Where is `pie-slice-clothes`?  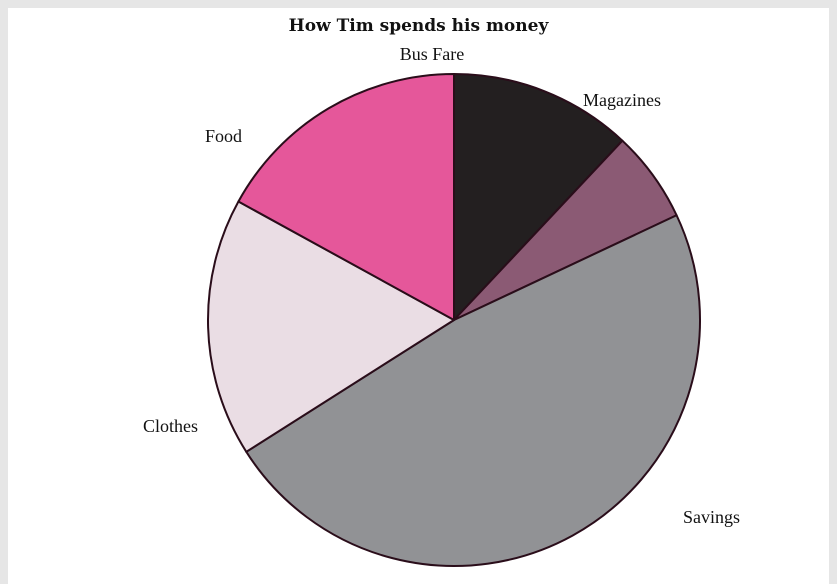
pie-slice-clothes is located at coordinates (331, 326).